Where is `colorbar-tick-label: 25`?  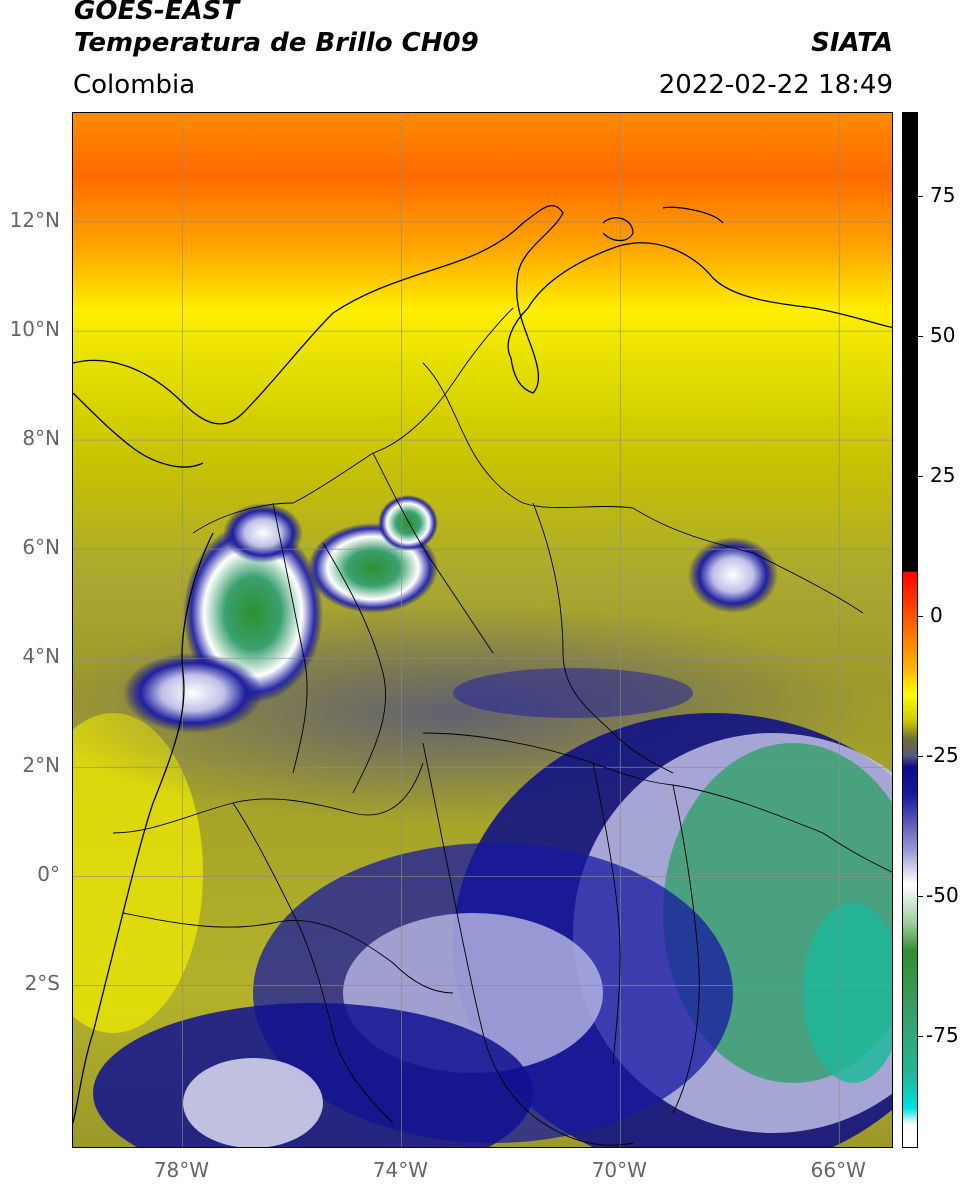 colorbar-tick-label: 25 is located at coordinates (943, 475).